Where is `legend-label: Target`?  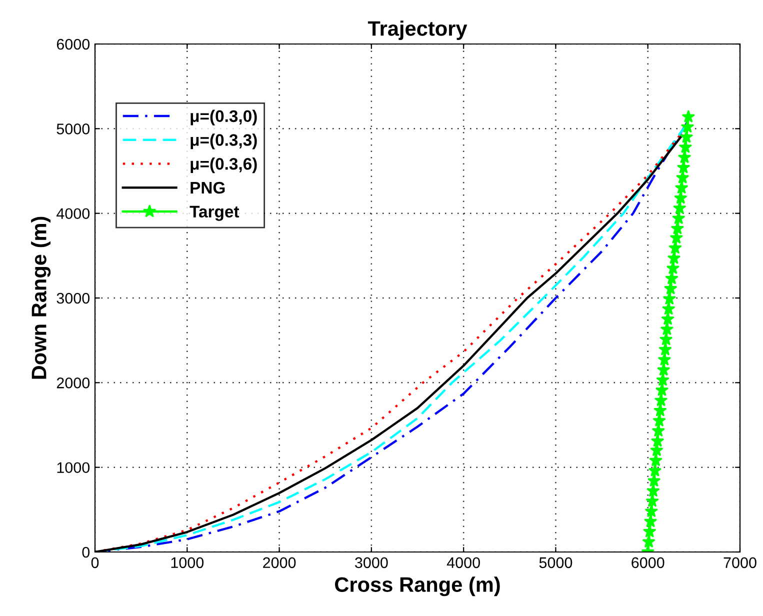
legend-label: Target is located at coordinates (215, 213).